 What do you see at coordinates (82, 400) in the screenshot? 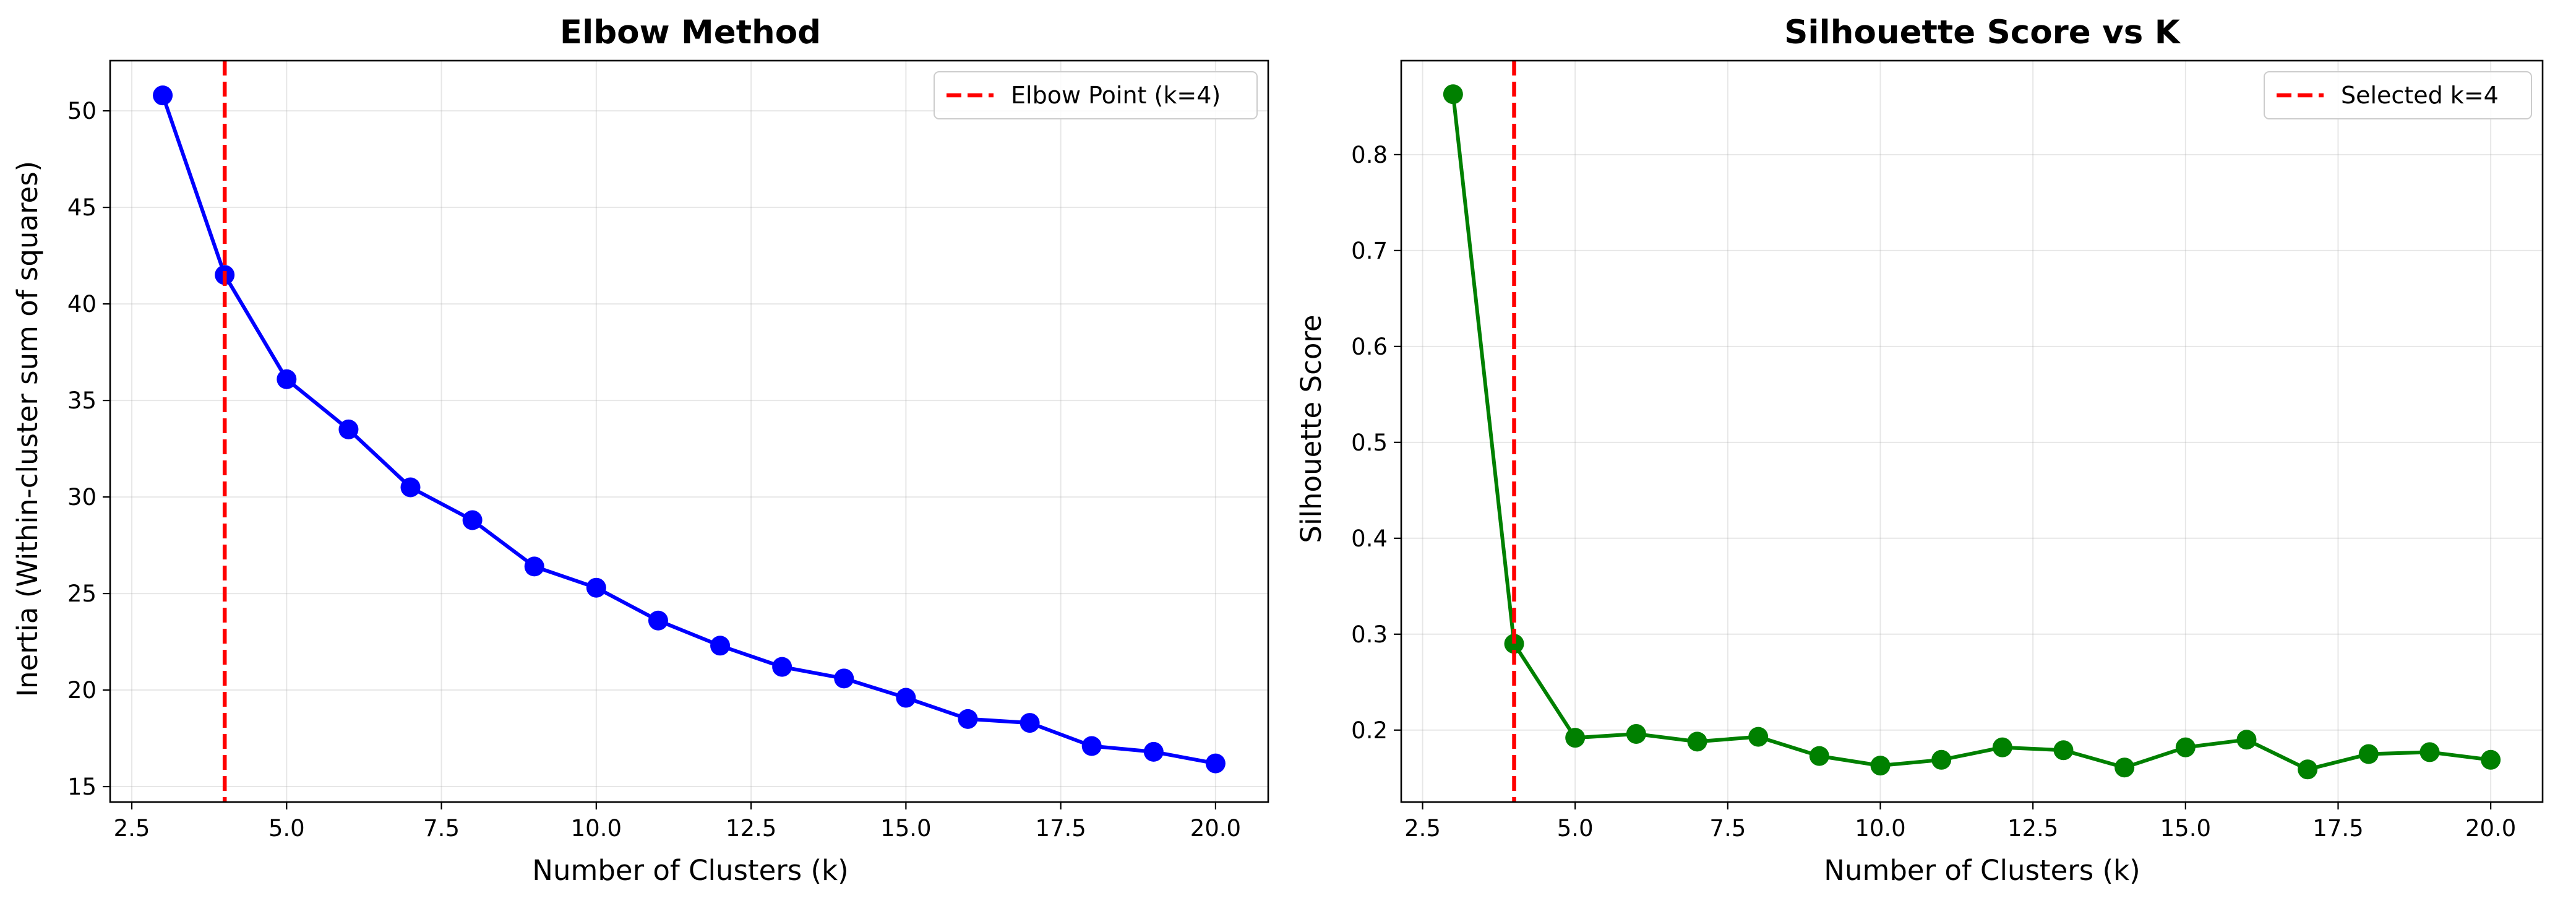
I see `y-tick-label: 35` at bounding box center [82, 400].